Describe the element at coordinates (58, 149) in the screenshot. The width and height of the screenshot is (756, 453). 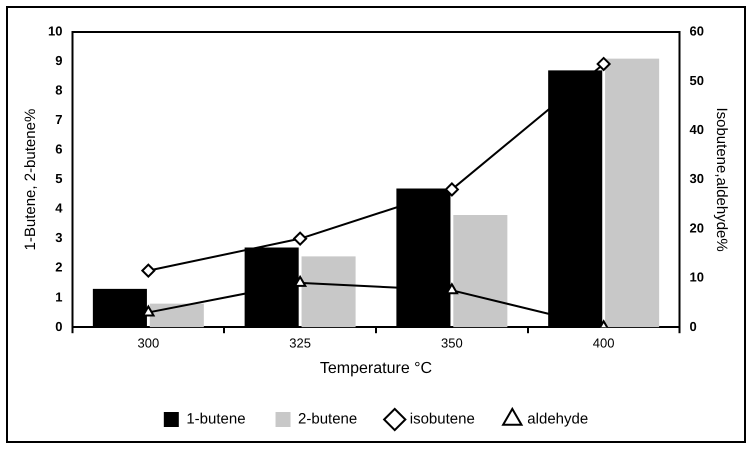
I see `y-tick-label: 6` at that location.